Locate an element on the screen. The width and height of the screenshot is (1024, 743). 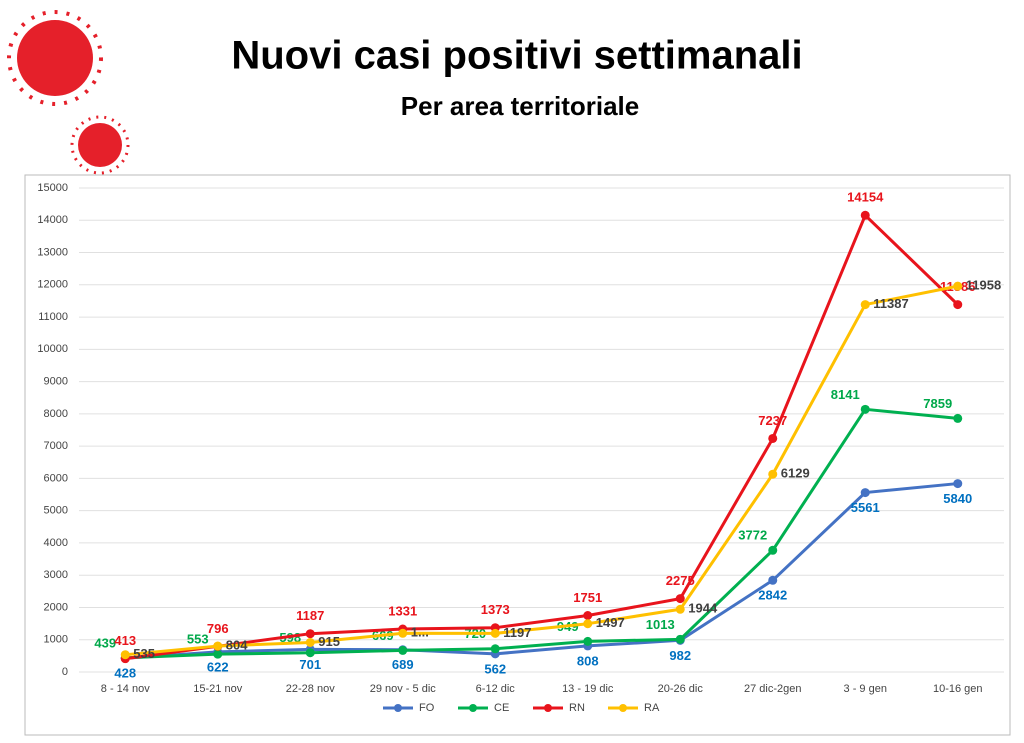
data-label: 915 is located at coordinates (329, 641).